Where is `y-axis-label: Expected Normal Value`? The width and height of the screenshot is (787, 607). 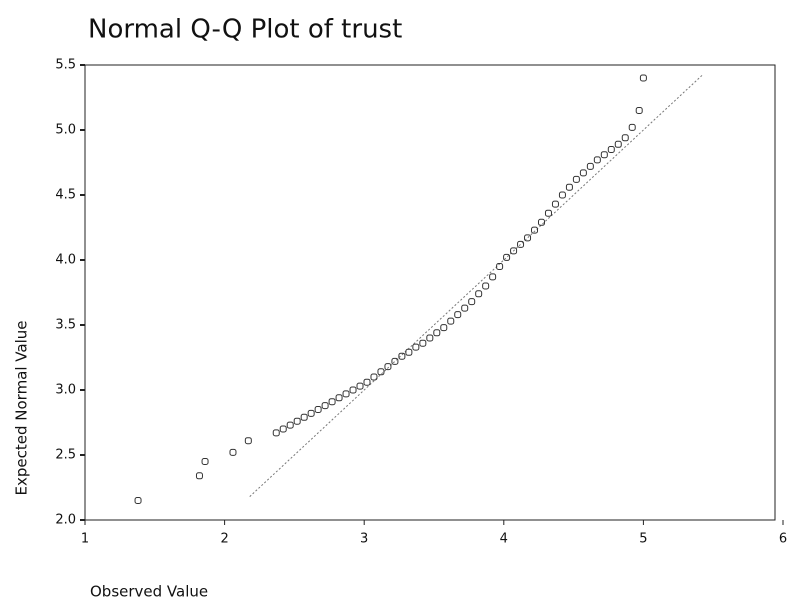
y-axis-label: Expected Normal Value is located at coordinates (22, 408).